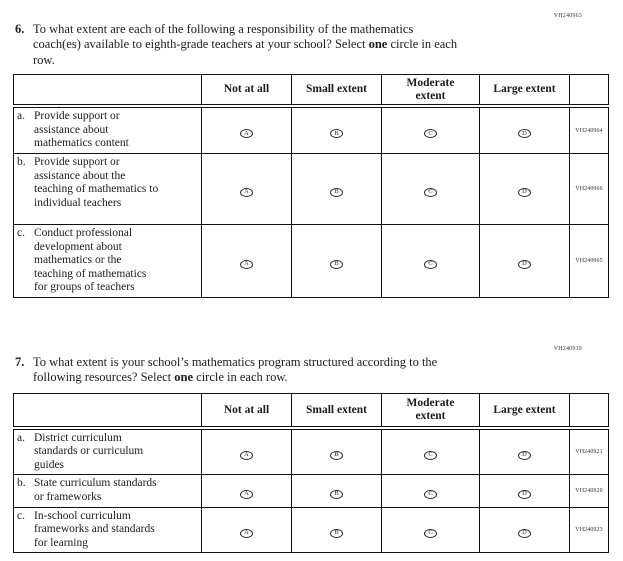 This screenshot has width=623, height=561. Describe the element at coordinates (589, 188) in the screenshot. I see `row-accession-code: VH240966` at that location.